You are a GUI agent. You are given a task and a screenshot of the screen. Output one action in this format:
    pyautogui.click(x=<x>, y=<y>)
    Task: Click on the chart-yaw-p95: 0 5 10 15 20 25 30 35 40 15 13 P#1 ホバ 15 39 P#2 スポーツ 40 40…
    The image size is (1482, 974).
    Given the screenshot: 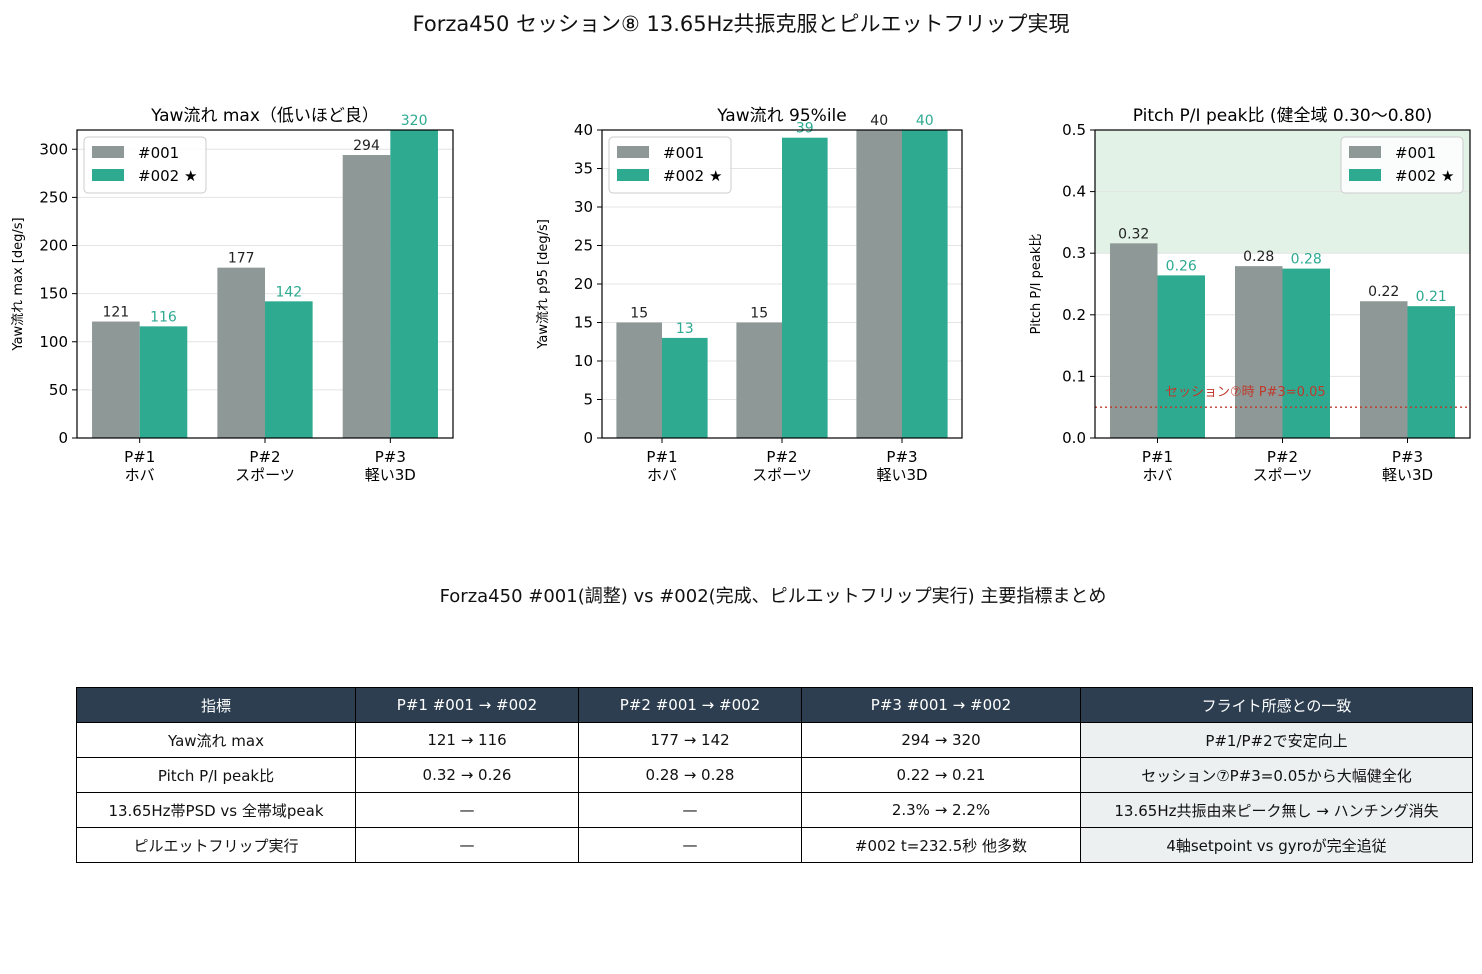 What is the action you would take?
    pyautogui.click(x=749, y=295)
    